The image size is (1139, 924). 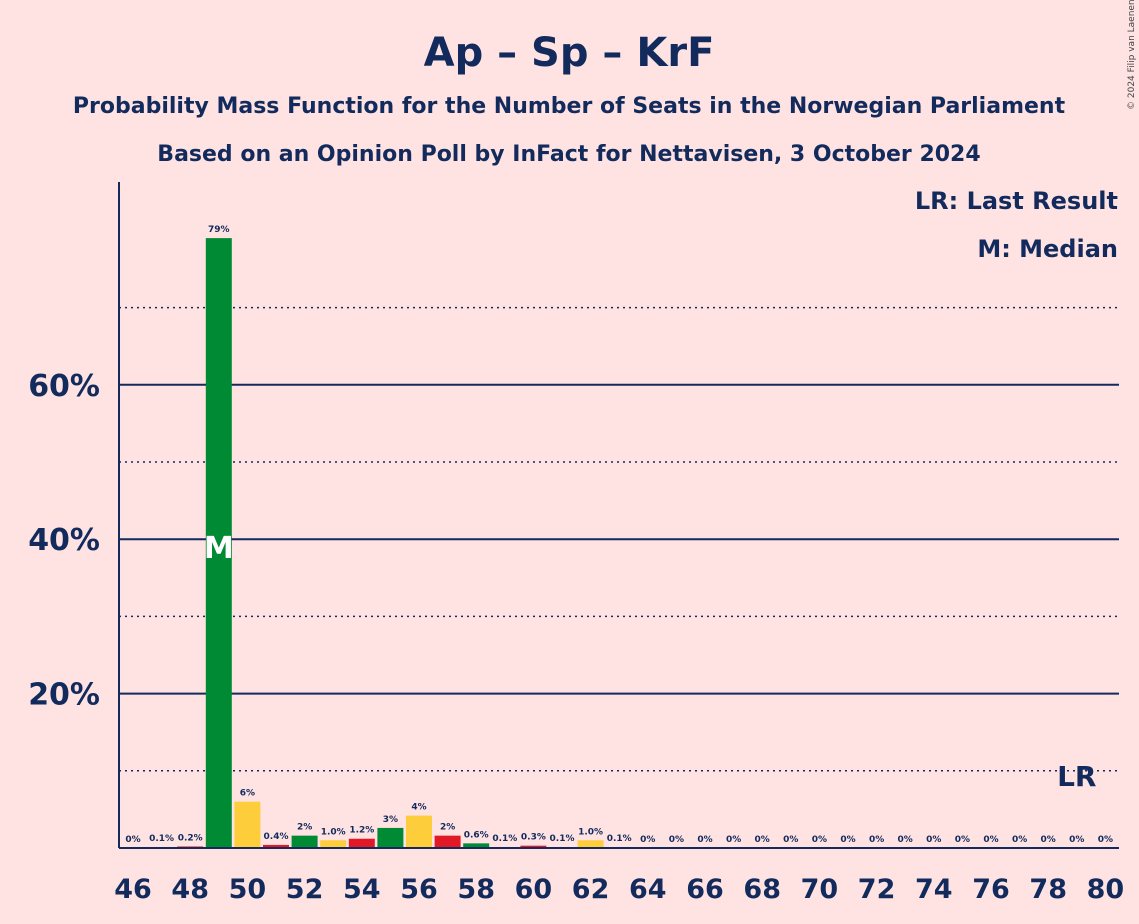 What do you see at coordinates (1047, 249) in the screenshot?
I see `legend-median: M: Median` at bounding box center [1047, 249].